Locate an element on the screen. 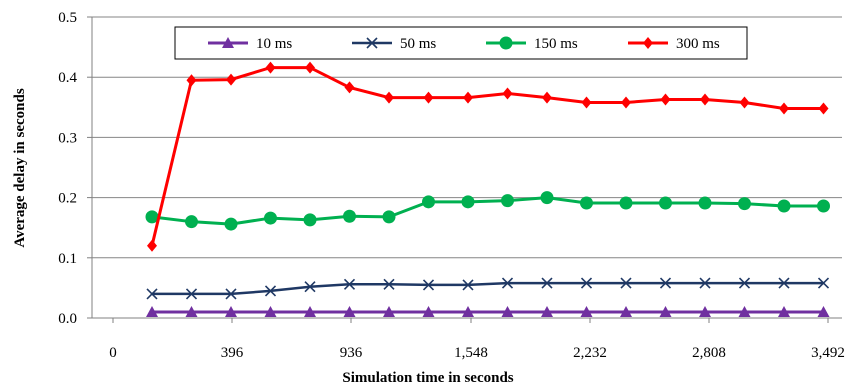  legend-item: 300 ms is located at coordinates (674, 44).